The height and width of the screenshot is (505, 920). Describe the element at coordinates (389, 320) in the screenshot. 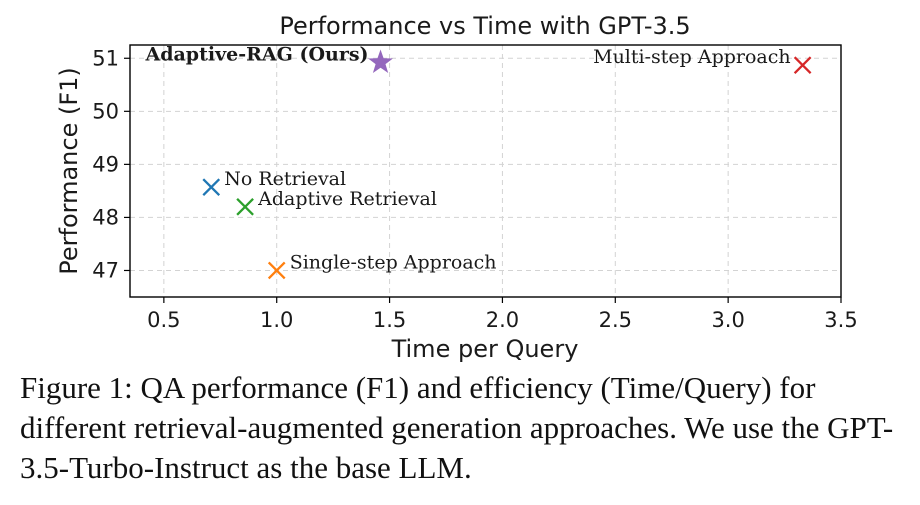

I see `x-tick-label: 1.5` at that location.